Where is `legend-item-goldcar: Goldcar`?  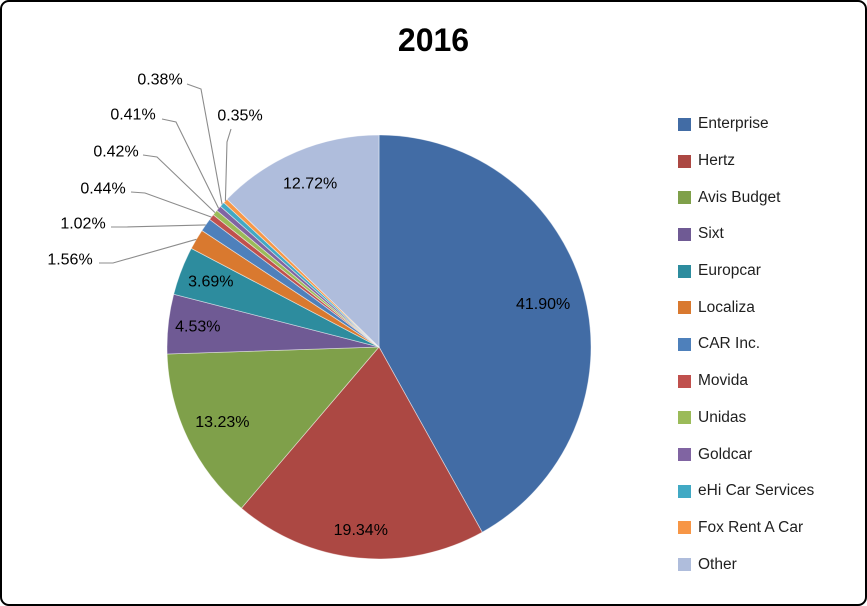 legend-item-goldcar: Goldcar is located at coordinates (746, 454).